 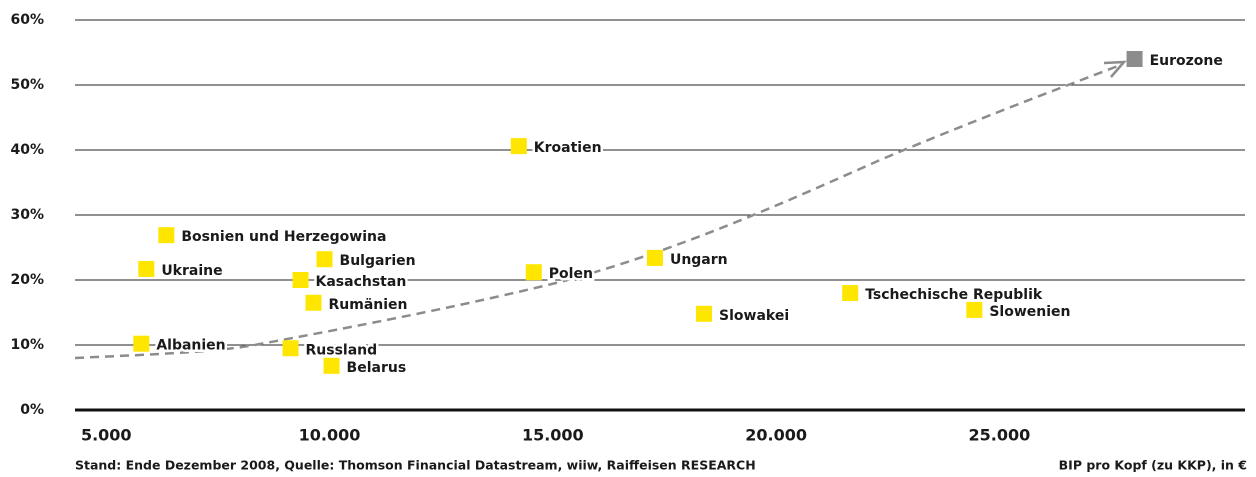 What do you see at coordinates (377, 368) in the screenshot?
I see `point-label: Belarus` at bounding box center [377, 368].